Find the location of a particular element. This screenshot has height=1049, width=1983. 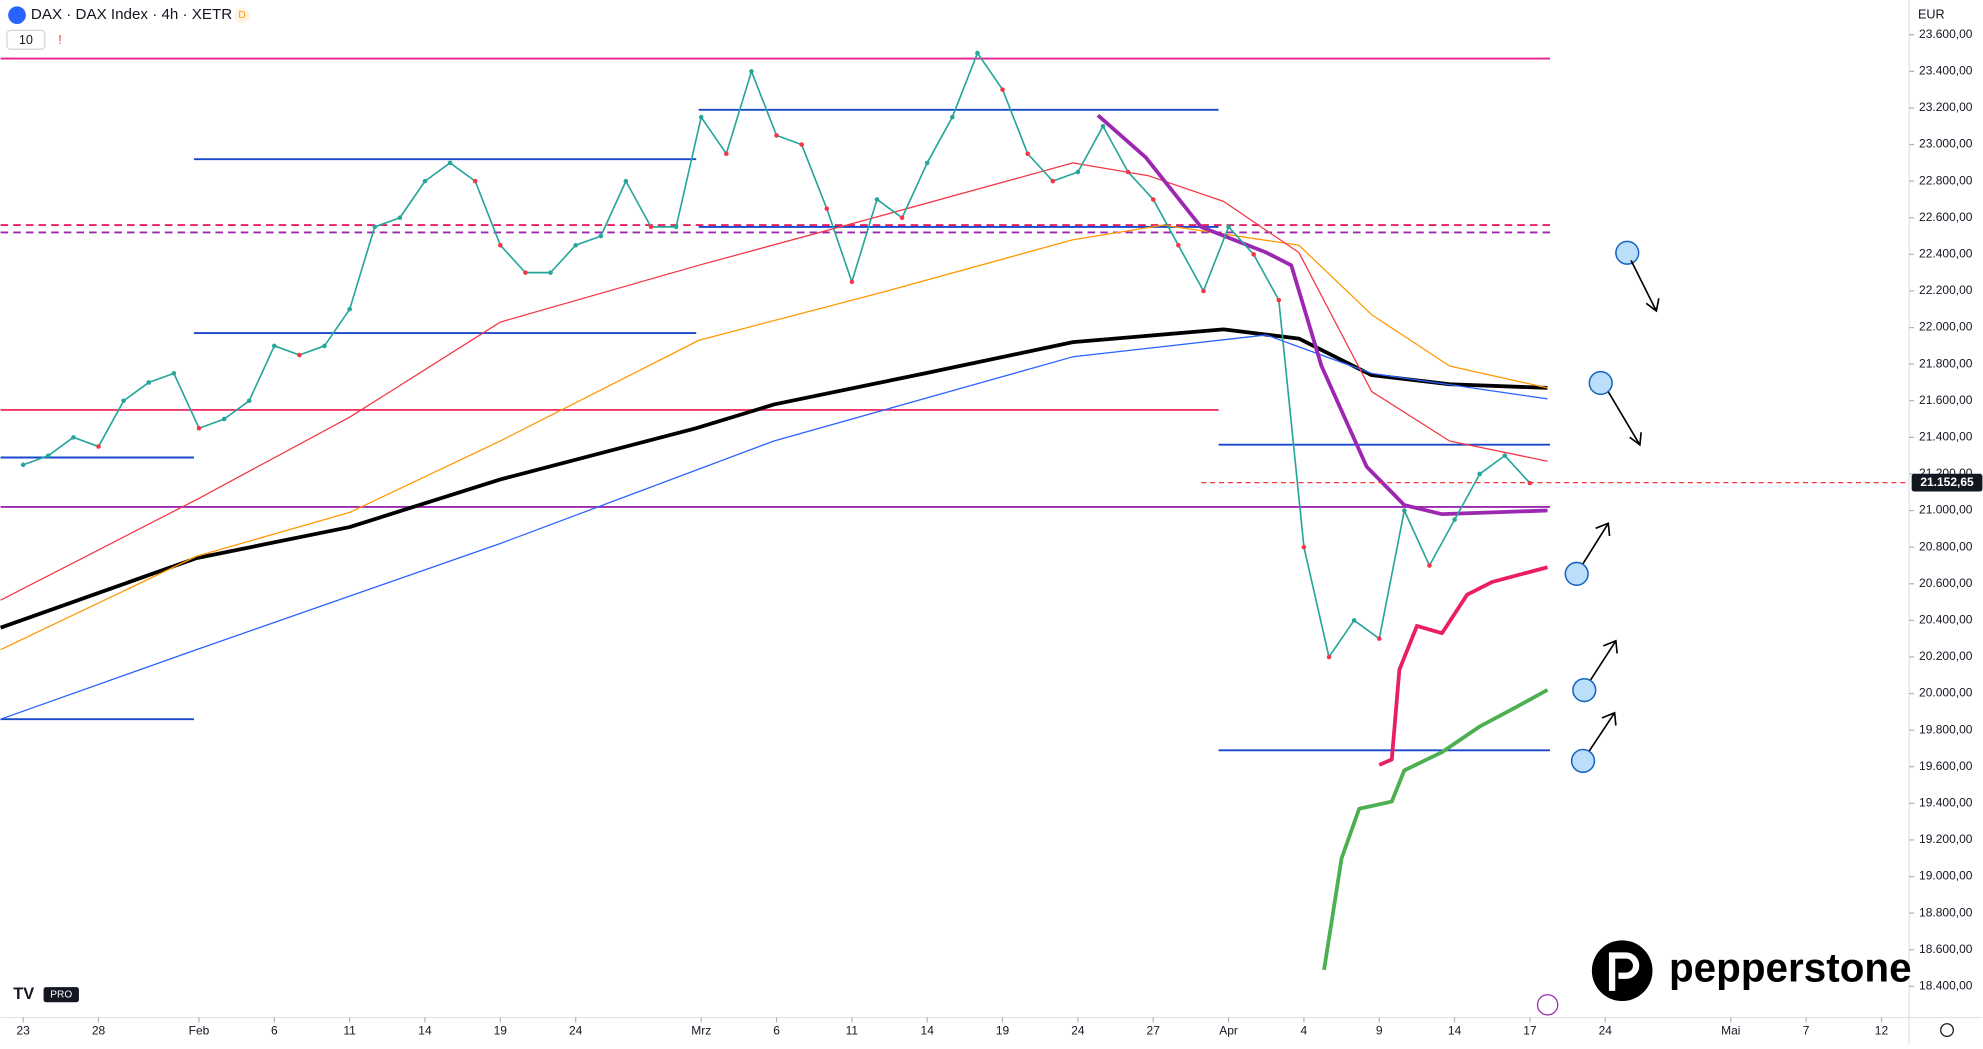

y-tick-label: 18.800,00 is located at coordinates (1946, 912).